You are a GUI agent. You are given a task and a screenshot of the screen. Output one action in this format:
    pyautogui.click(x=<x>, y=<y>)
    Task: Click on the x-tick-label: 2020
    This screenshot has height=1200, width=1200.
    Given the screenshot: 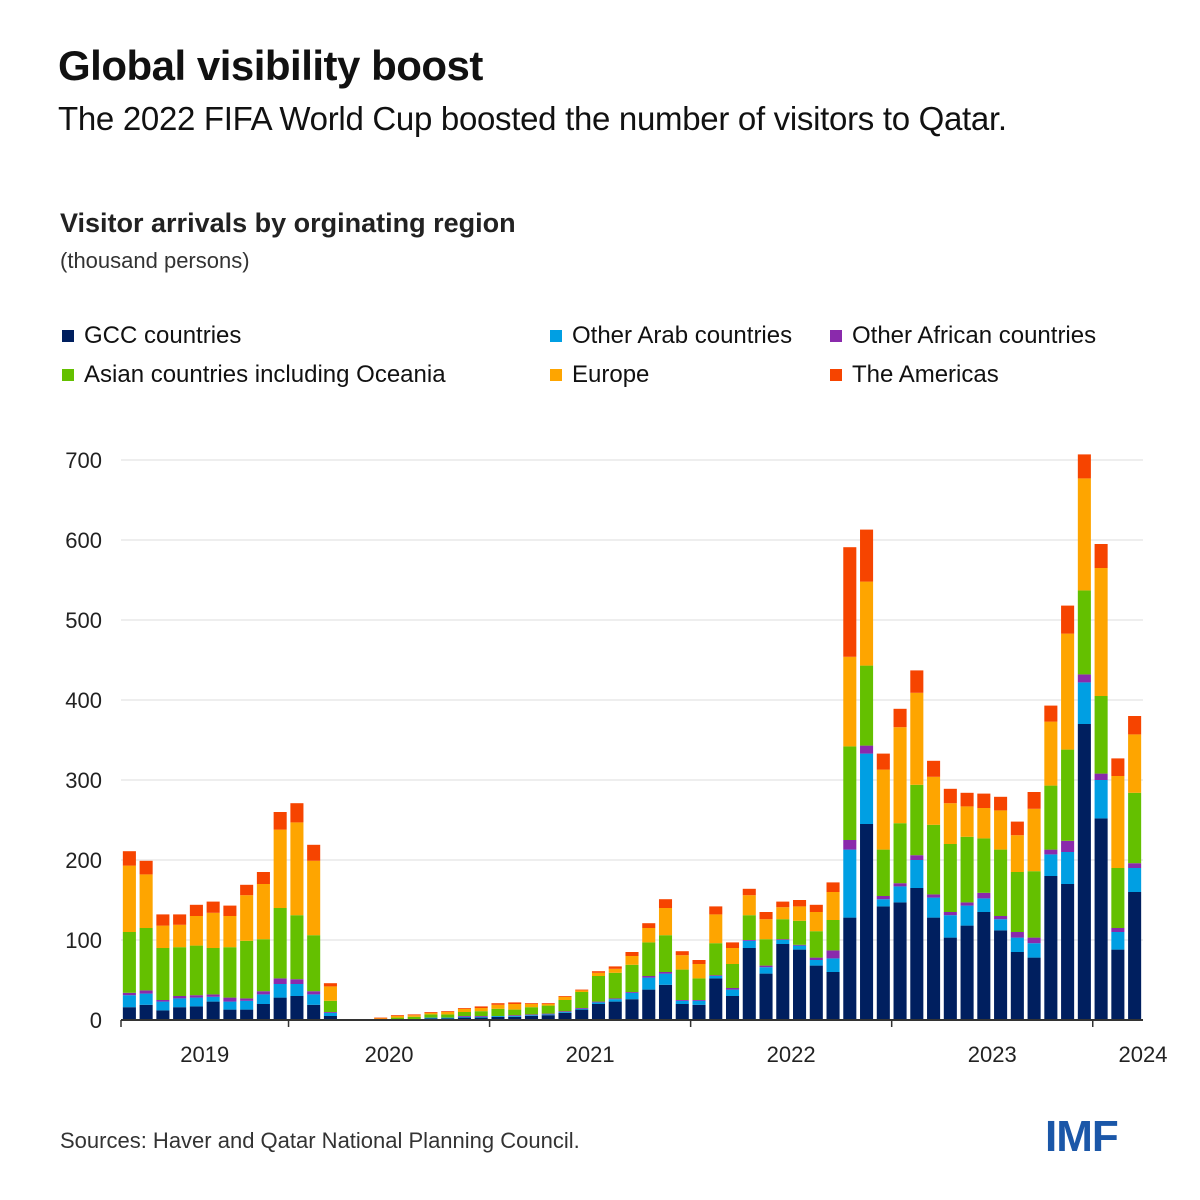 What is the action you would take?
    pyautogui.click(x=389, y=1054)
    